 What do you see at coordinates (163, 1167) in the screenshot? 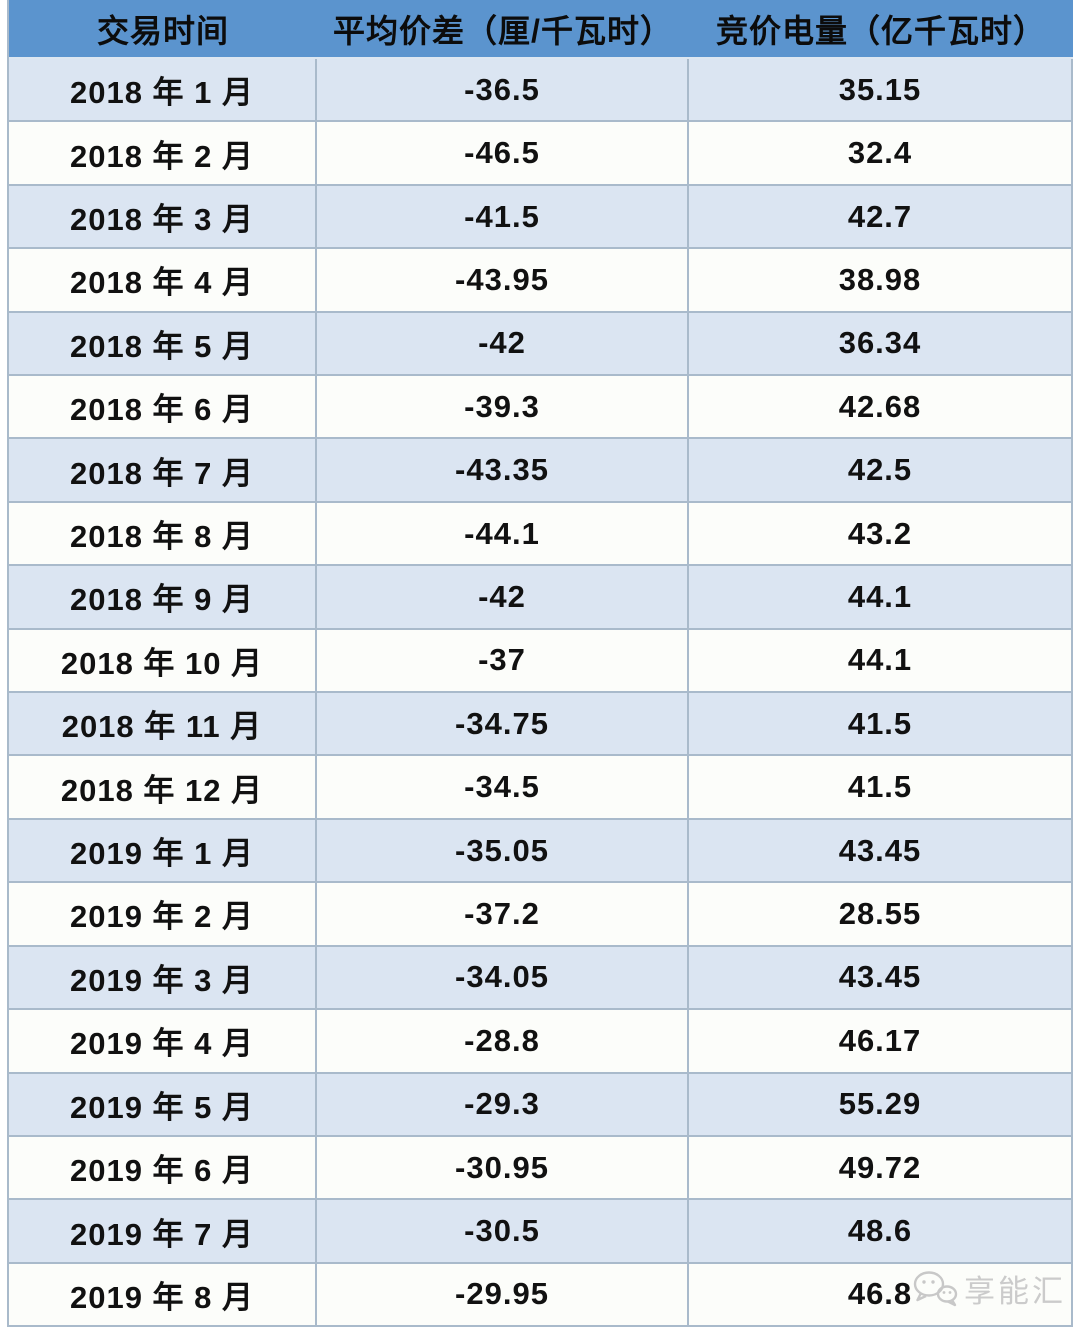
I see `cell-trade-time: 2019 年 6 月` at bounding box center [163, 1167].